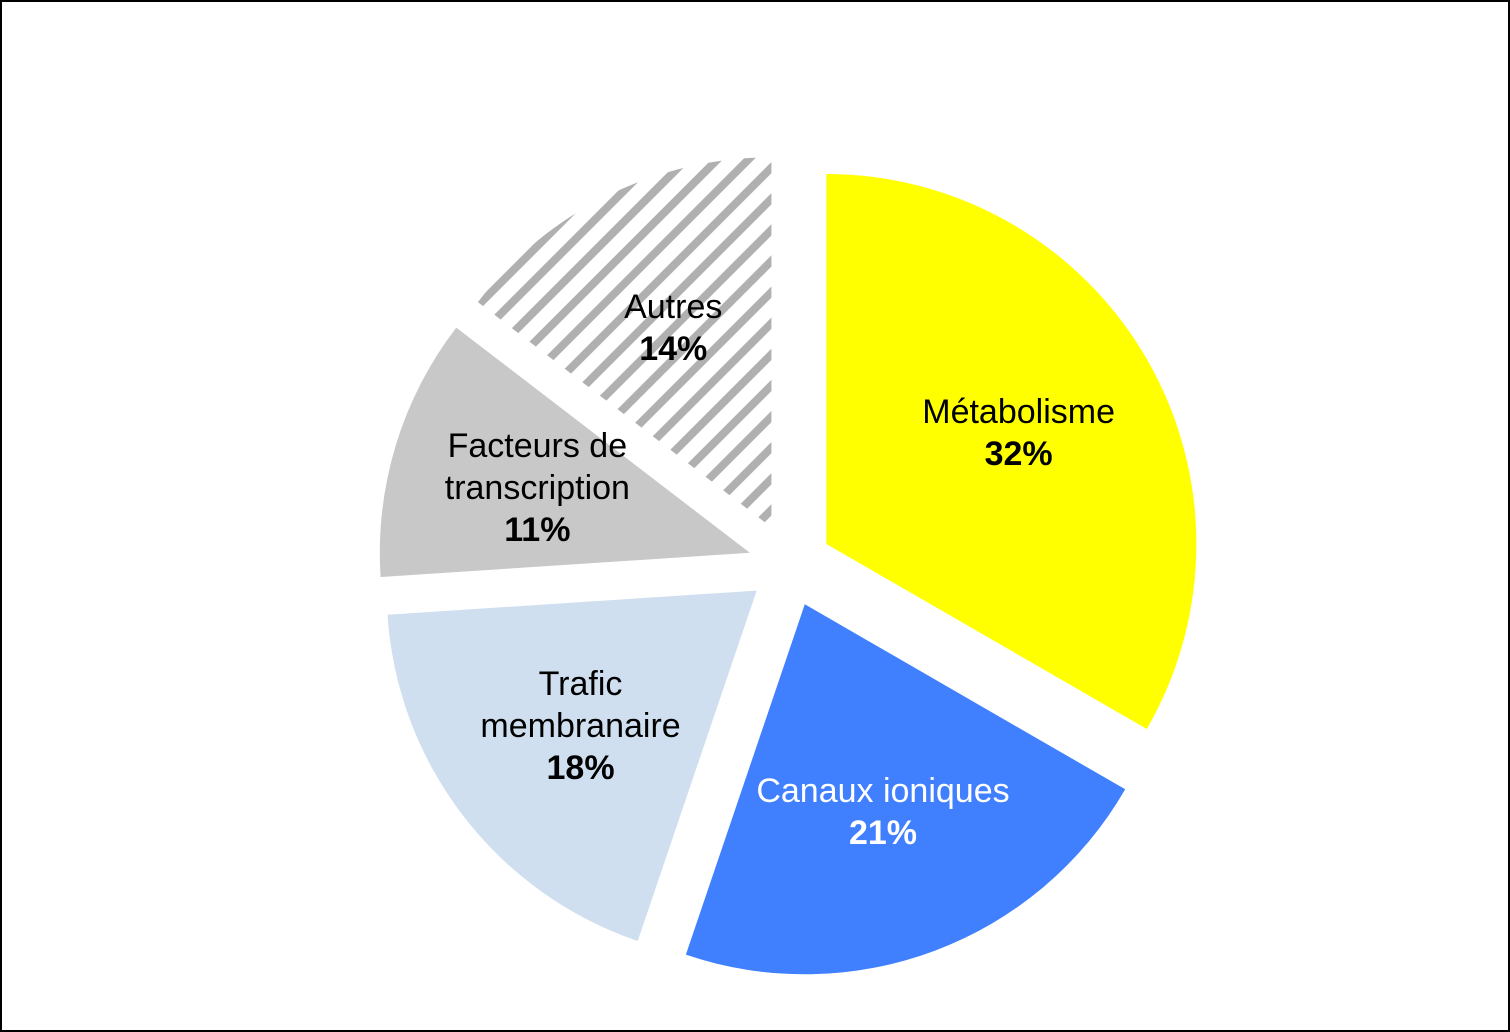 The image size is (1510, 1032). Describe the element at coordinates (883, 812) in the screenshot. I see `slice-label: Canaux ioniques 21%` at that location.